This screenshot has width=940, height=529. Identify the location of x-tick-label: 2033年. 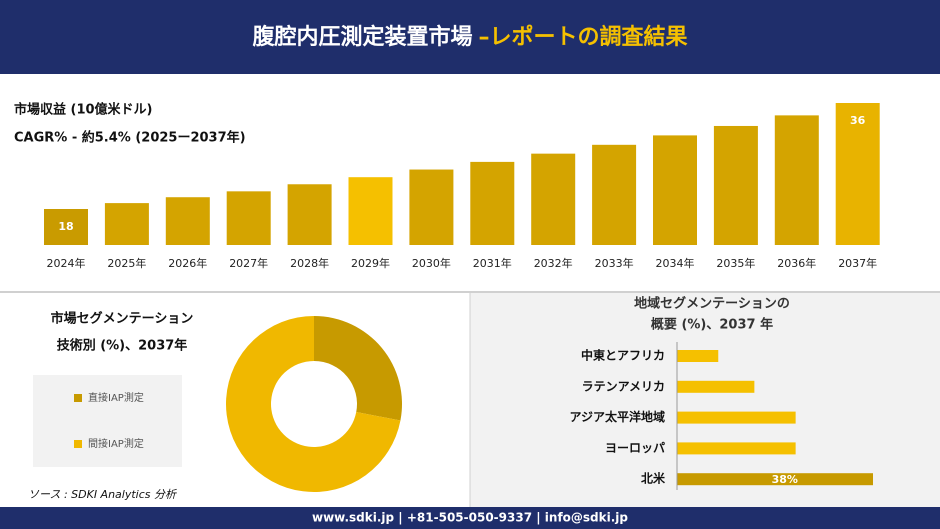
(614, 263).